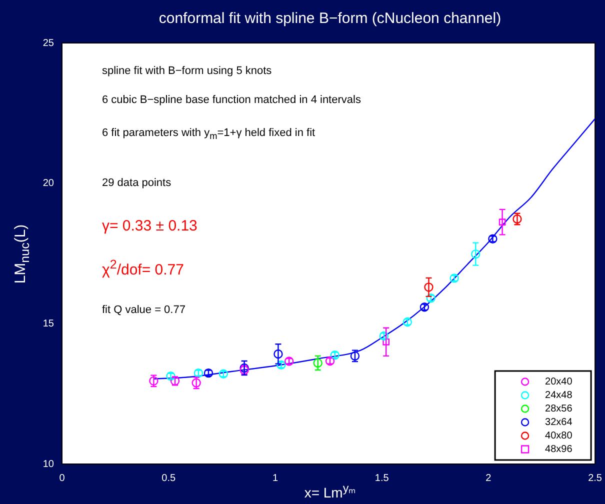 This screenshot has height=504, width=605. What do you see at coordinates (231, 100) in the screenshot?
I see `annotation: 6 cubic B−spline base function matched in 4 intervals` at bounding box center [231, 100].